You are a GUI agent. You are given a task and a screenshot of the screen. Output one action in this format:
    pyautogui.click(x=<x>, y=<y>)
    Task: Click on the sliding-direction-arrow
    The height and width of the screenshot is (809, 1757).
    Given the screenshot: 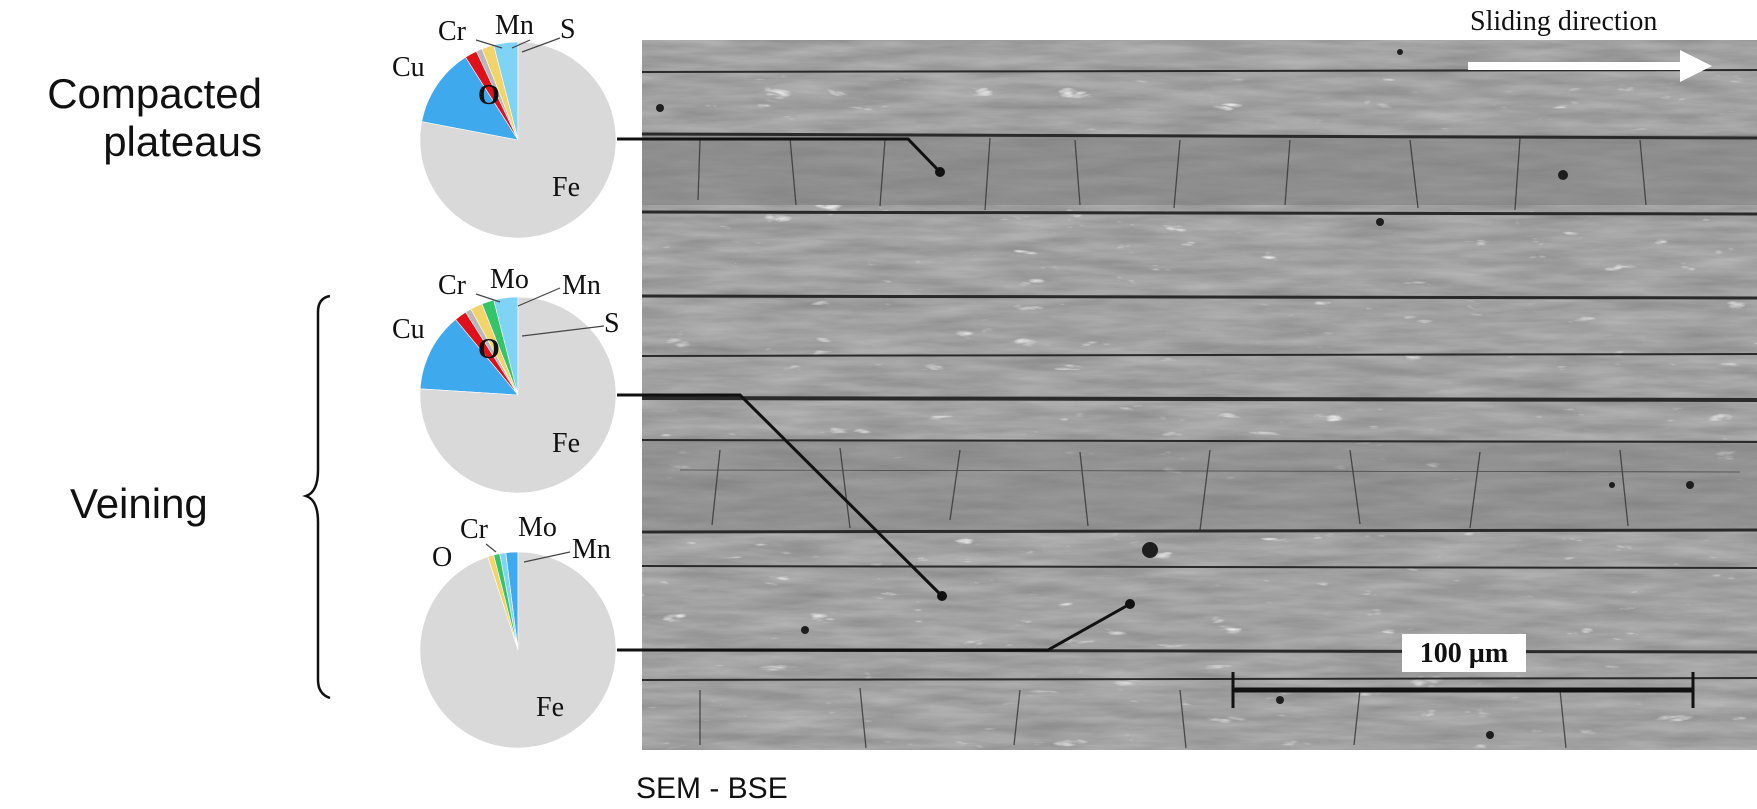 What is the action you would take?
    pyautogui.click(x=1590, y=66)
    